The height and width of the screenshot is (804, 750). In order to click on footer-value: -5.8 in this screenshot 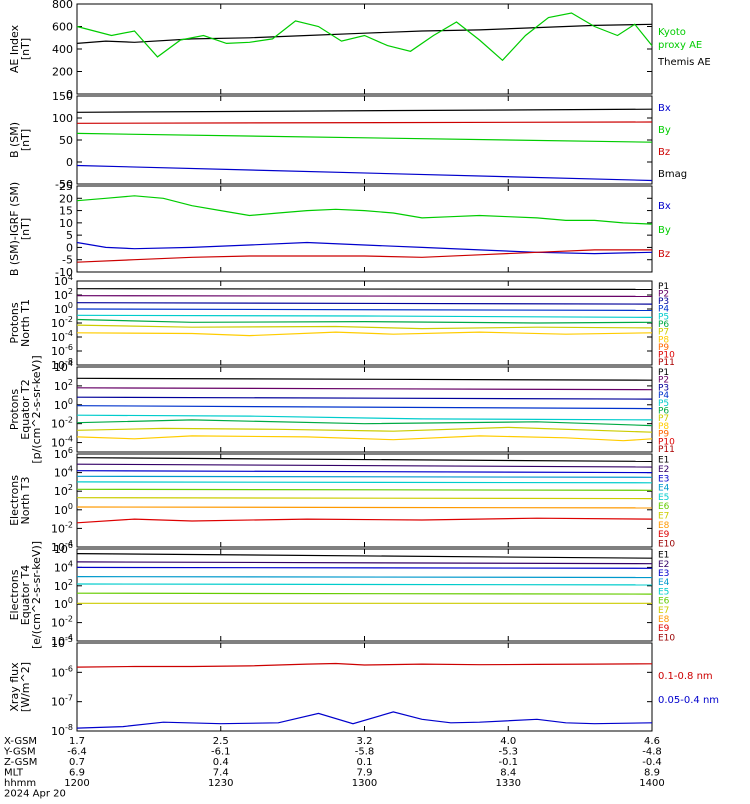, I will do `click(365, 752)`.